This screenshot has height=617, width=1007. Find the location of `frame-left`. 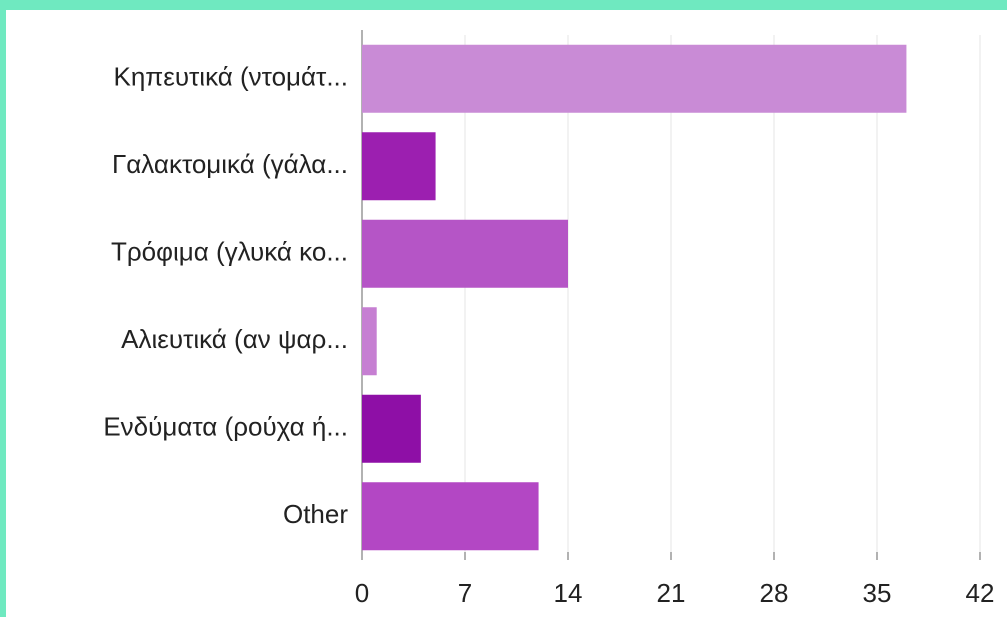

frame-left is located at coordinates (3, 308).